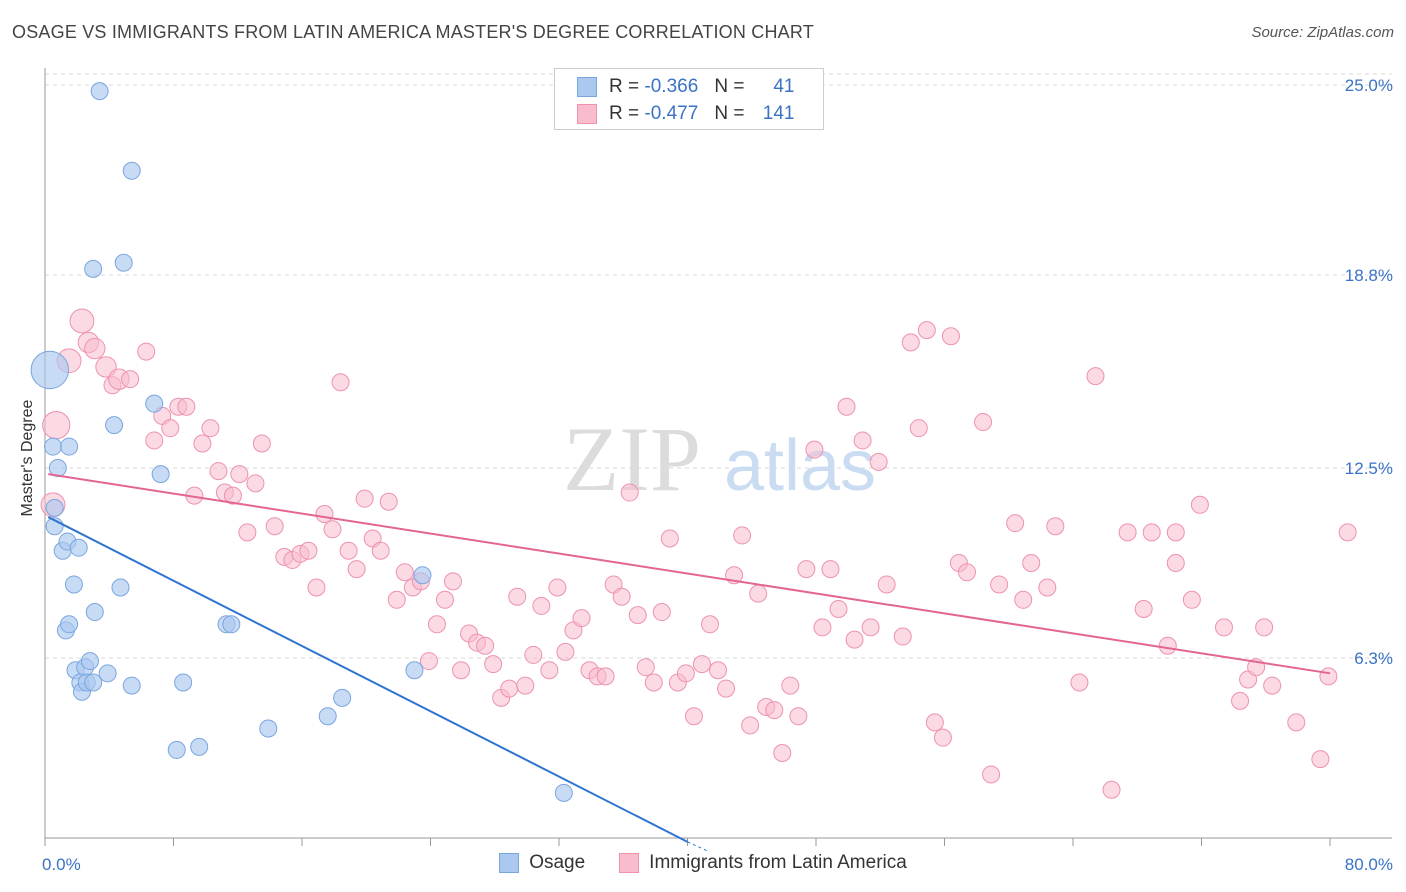 Image resolution: width=1406 pixels, height=892 pixels. Describe the element at coordinates (778, 862) in the screenshot. I see `legend-label-latin: Immigrants from Latin America` at that location.